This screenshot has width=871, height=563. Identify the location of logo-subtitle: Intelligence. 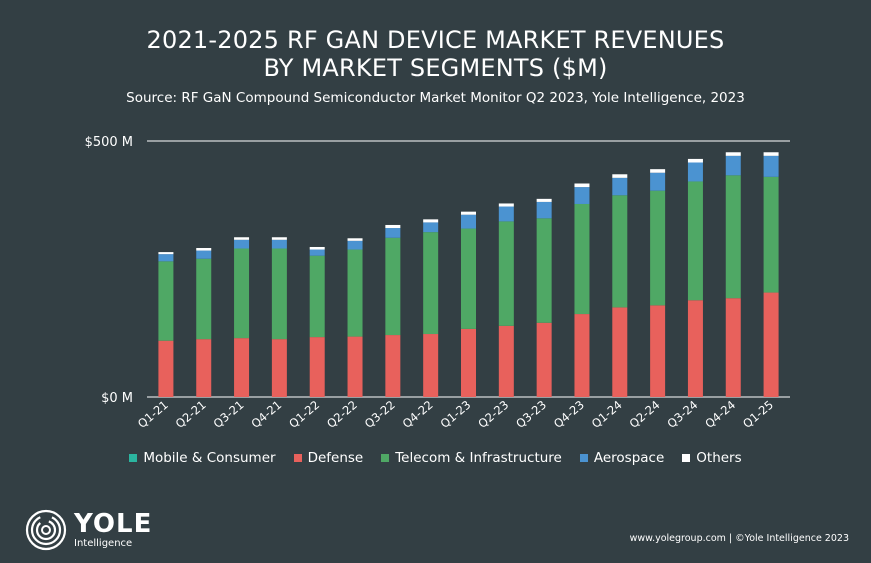
(103, 543).